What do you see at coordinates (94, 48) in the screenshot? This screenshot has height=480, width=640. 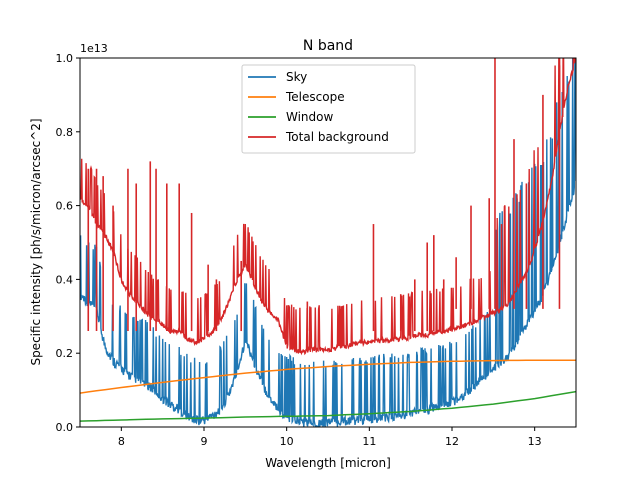 I see `y-offset-label: 1e13` at bounding box center [94, 48].